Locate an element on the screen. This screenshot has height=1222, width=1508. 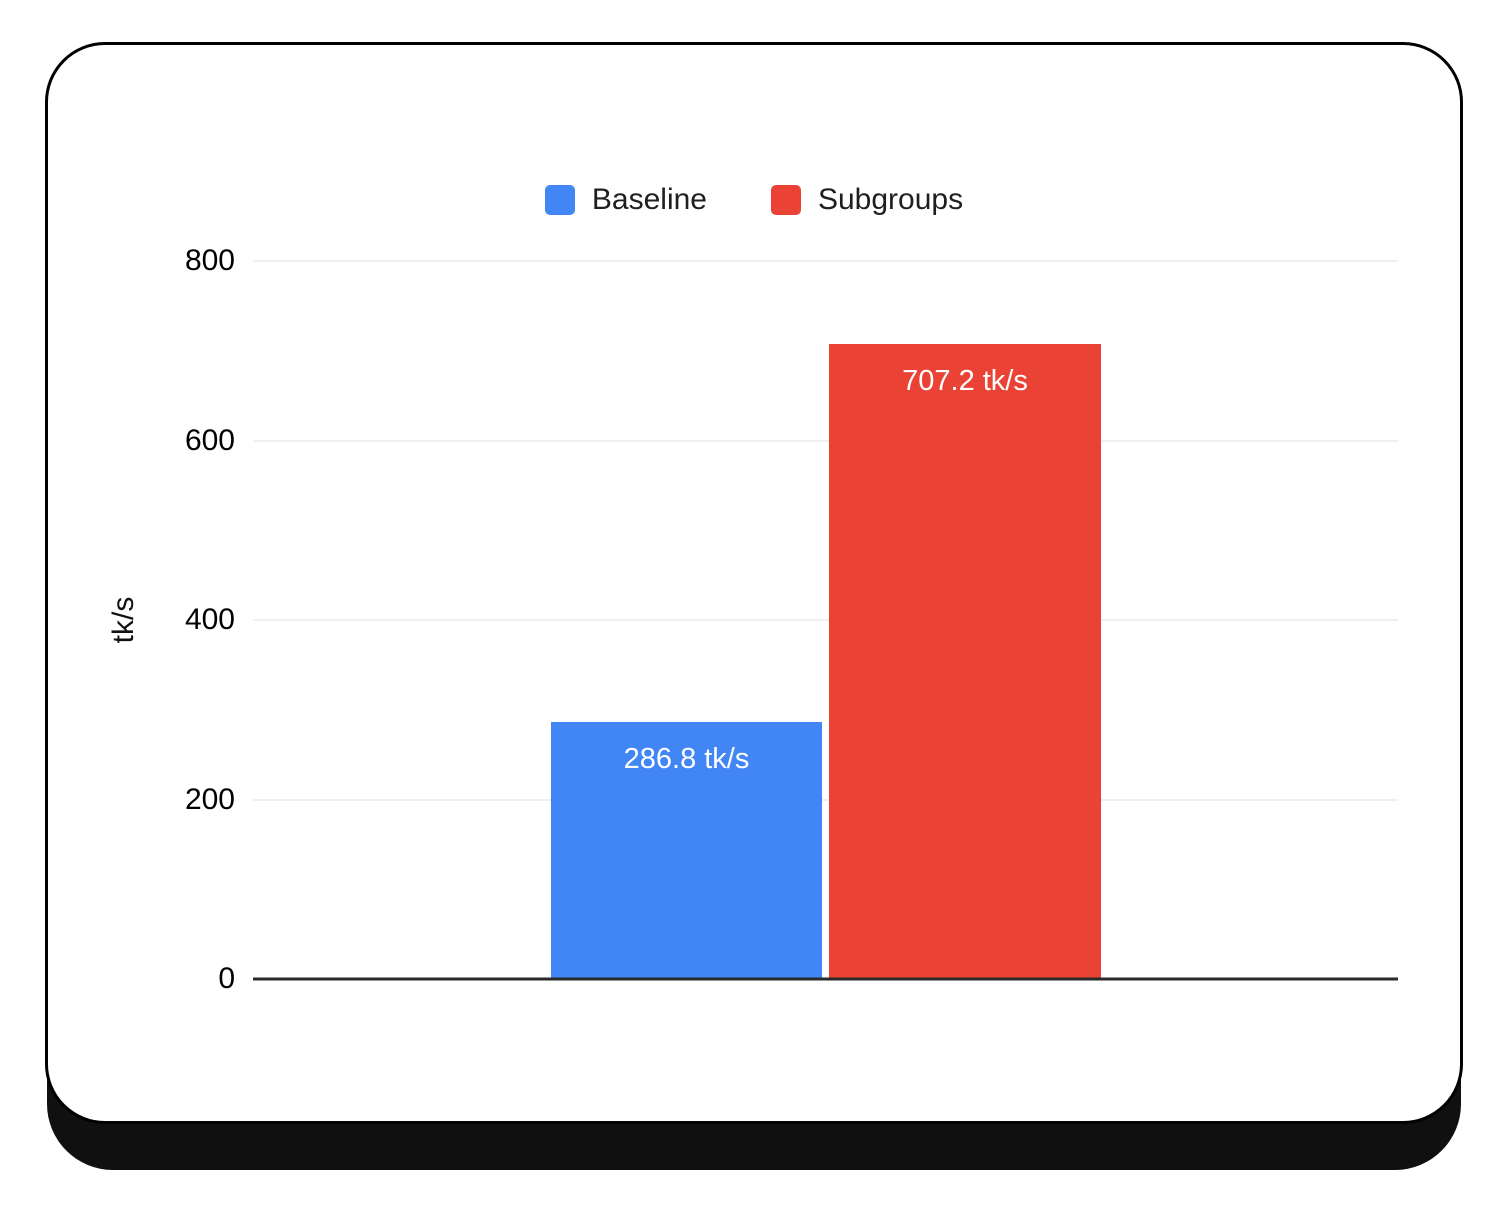
y-tick-label: 200 is located at coordinates (209, 799).